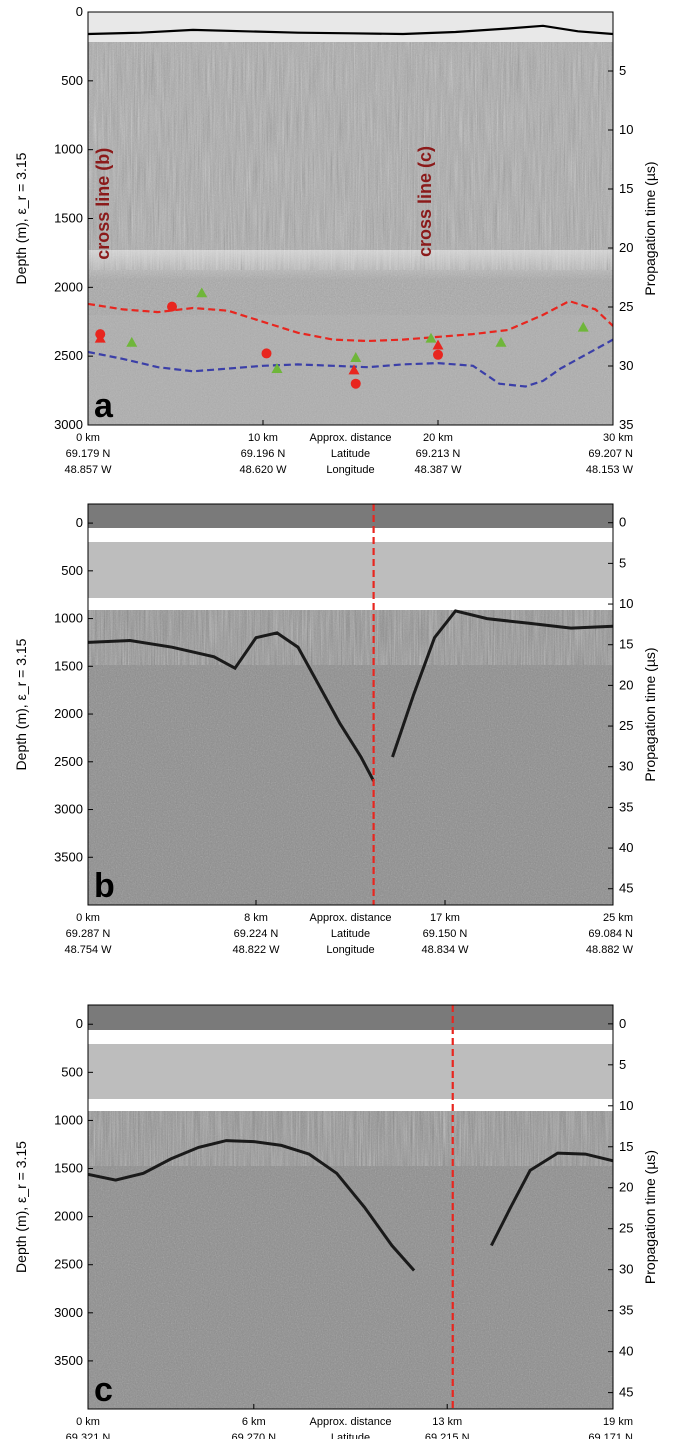 This screenshot has width=675, height=1439. What do you see at coordinates (68, 1216) in the screenshot?
I see `depth-tick-label: 2000` at bounding box center [68, 1216].